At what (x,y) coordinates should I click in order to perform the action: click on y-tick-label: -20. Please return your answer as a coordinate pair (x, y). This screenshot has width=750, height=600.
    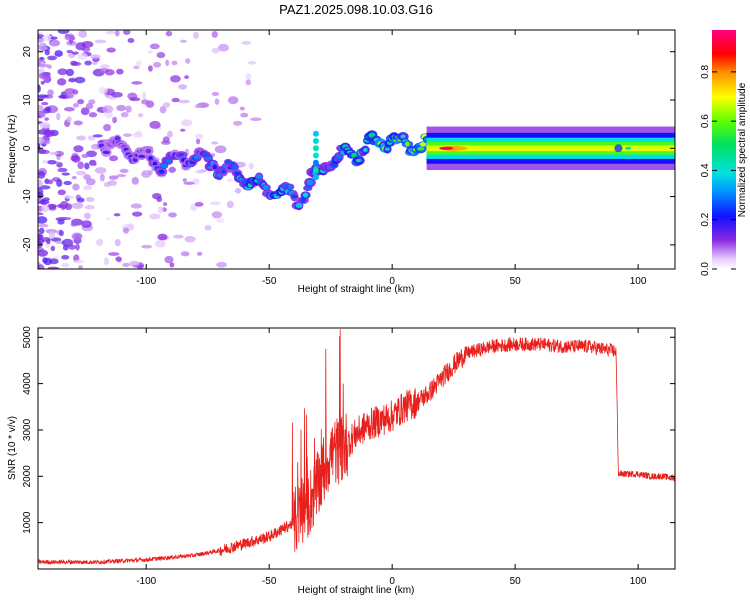
    Looking at the image, I should click on (27, 244).